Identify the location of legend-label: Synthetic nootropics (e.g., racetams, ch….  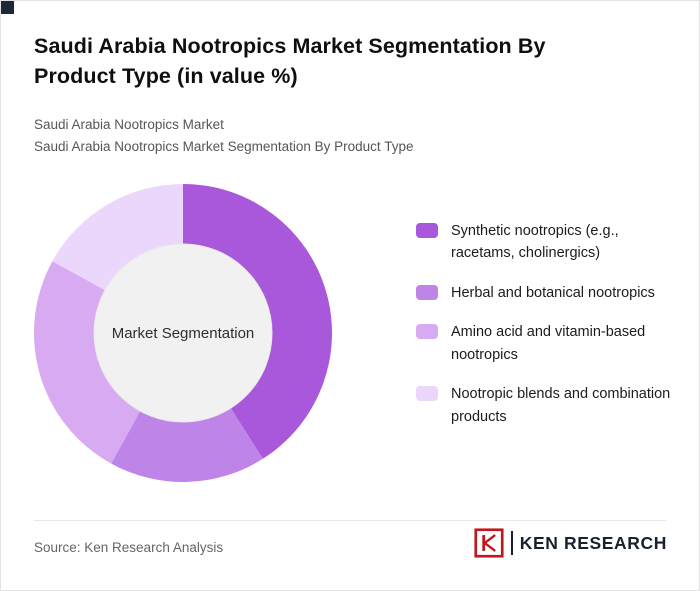
(535, 242).